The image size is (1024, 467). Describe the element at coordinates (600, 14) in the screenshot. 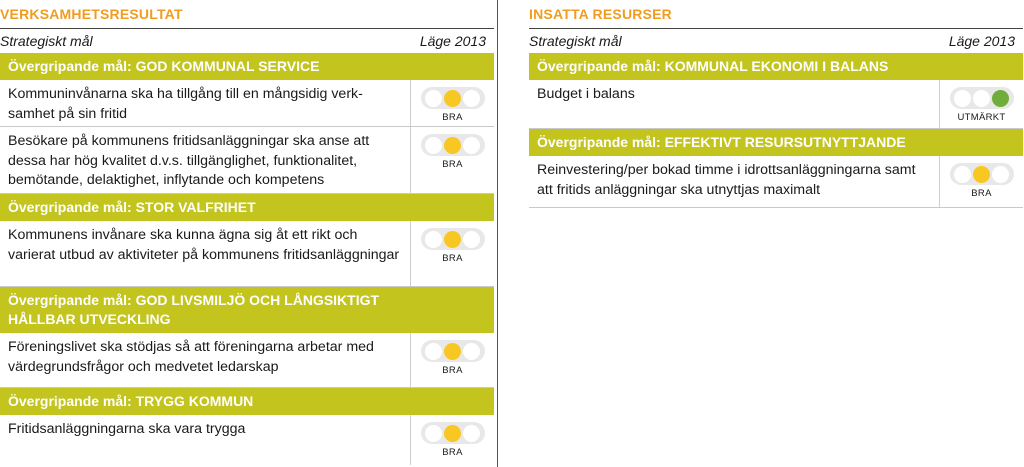

I see `section-title: INSATTA RESURSER` at that location.